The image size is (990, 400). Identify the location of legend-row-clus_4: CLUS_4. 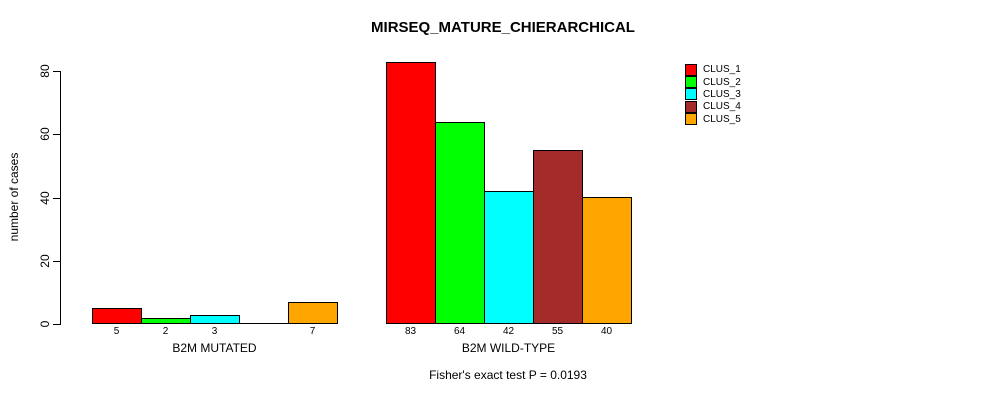
(713, 106).